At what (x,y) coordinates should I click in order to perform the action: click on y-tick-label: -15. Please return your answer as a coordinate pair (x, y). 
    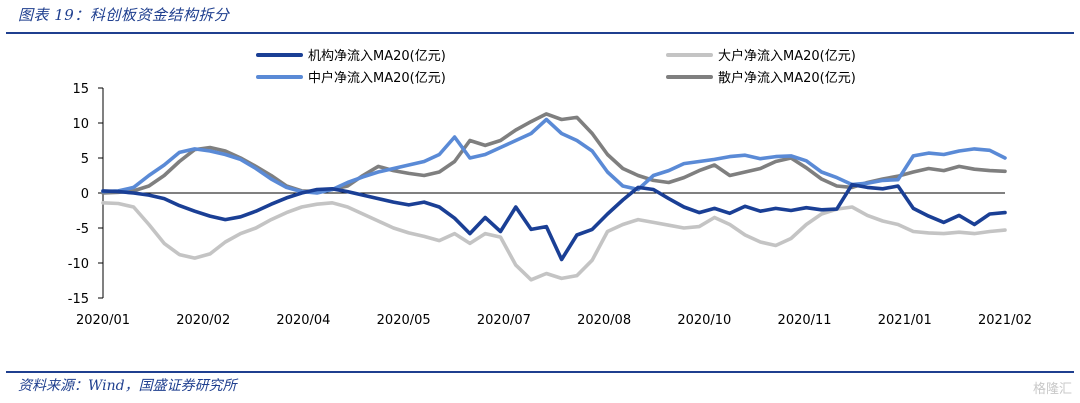
    Looking at the image, I should click on (78, 299).